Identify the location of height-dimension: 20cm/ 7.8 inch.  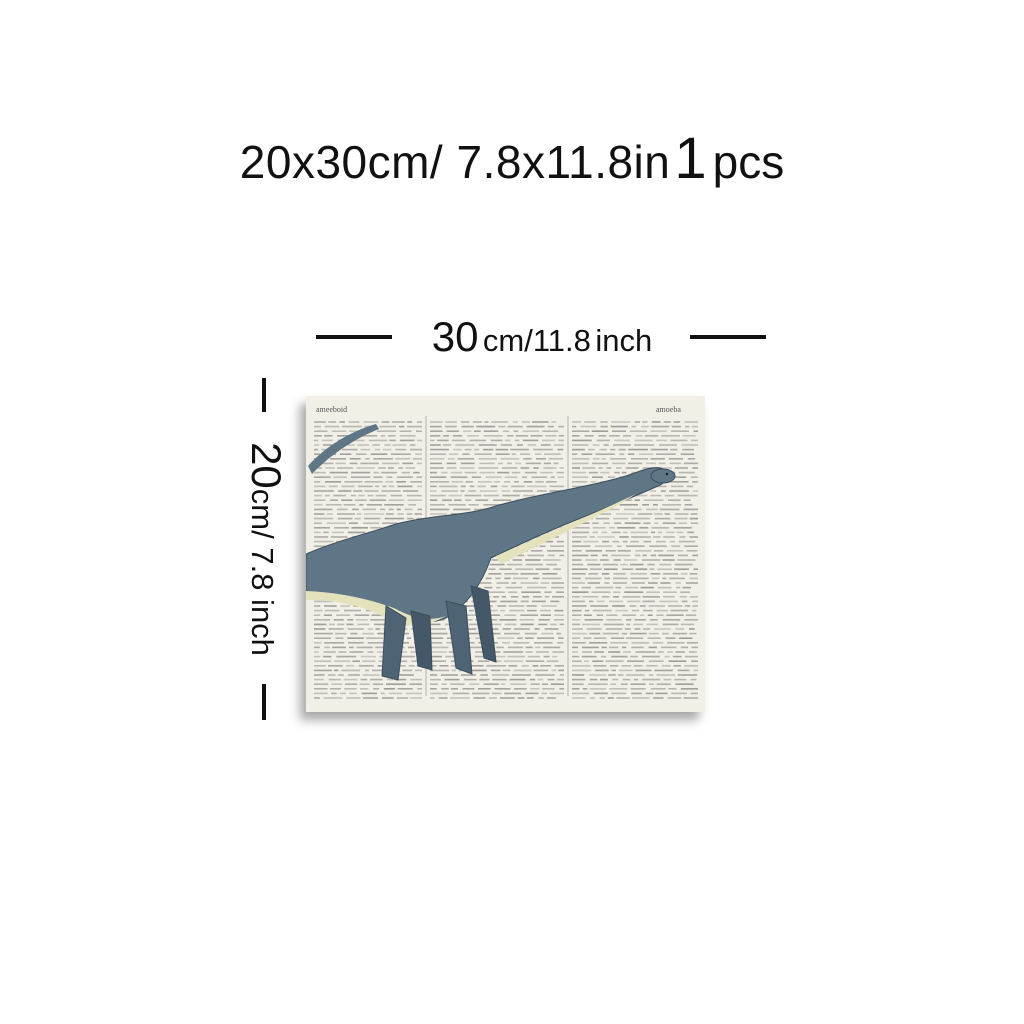
(266, 549).